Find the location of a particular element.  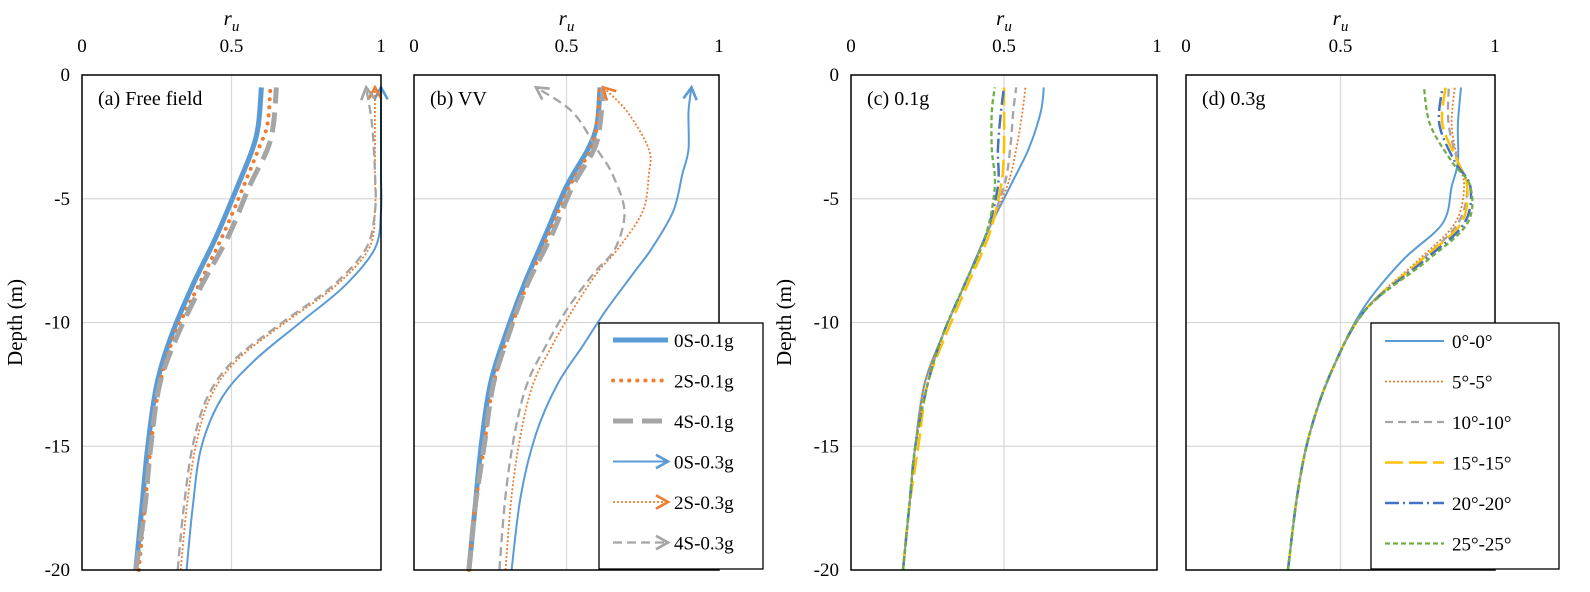

series-line-4S-0.3g is located at coordinates (276, 329).